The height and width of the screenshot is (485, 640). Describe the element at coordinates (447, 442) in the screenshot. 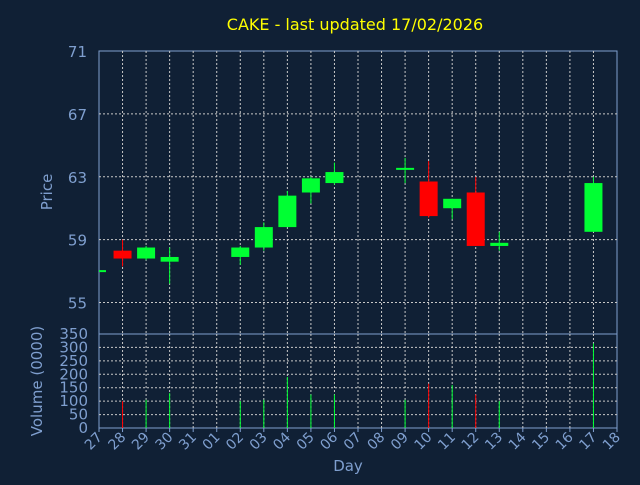

I see `x-tick-label: 11` at that location.